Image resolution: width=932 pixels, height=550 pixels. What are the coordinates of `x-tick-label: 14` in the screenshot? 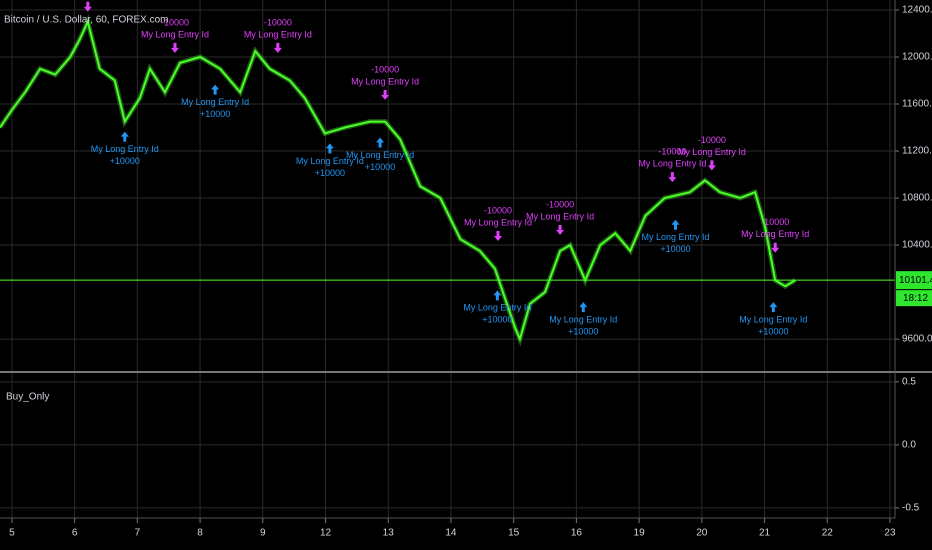 It's located at (451, 533).